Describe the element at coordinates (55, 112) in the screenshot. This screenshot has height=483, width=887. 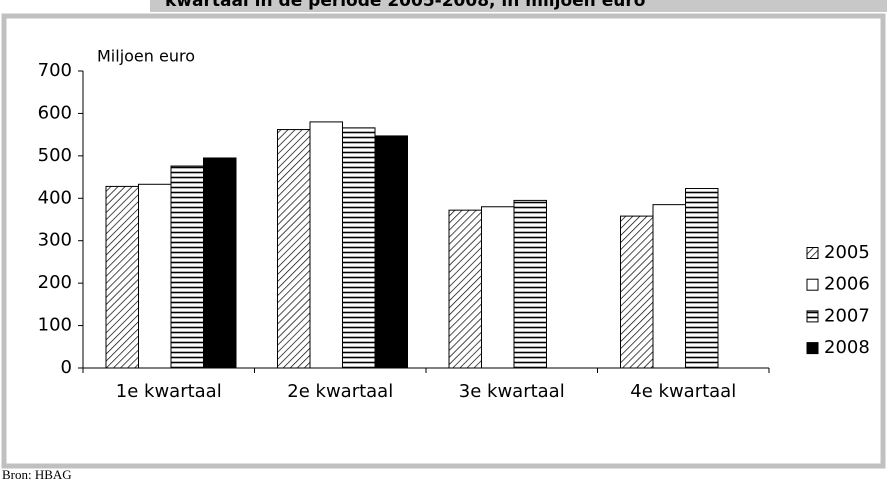
I see `y-tick-label: 600` at that location.